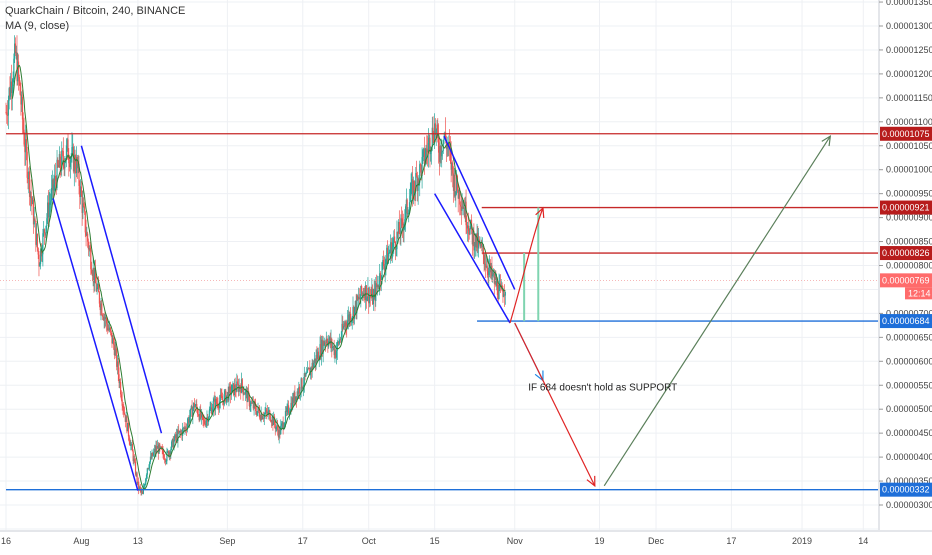 The height and width of the screenshot is (555, 932). I want to click on ma-indicator-label: MA (9, close), so click(37, 26).